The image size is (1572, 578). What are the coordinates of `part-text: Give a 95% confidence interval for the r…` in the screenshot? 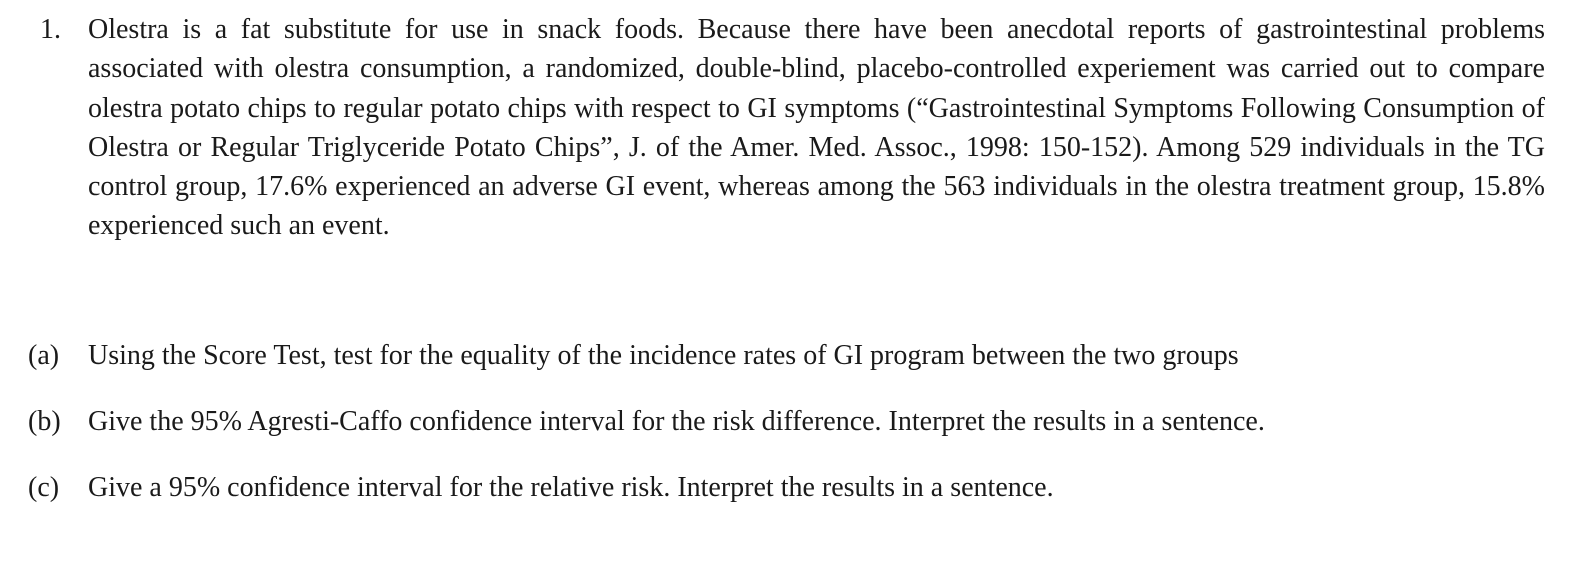 It's located at (571, 487).